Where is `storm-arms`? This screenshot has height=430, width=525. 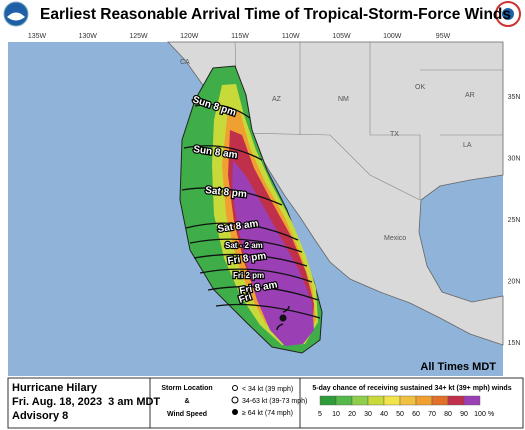
storm-arms is located at coordinates (283, 318).